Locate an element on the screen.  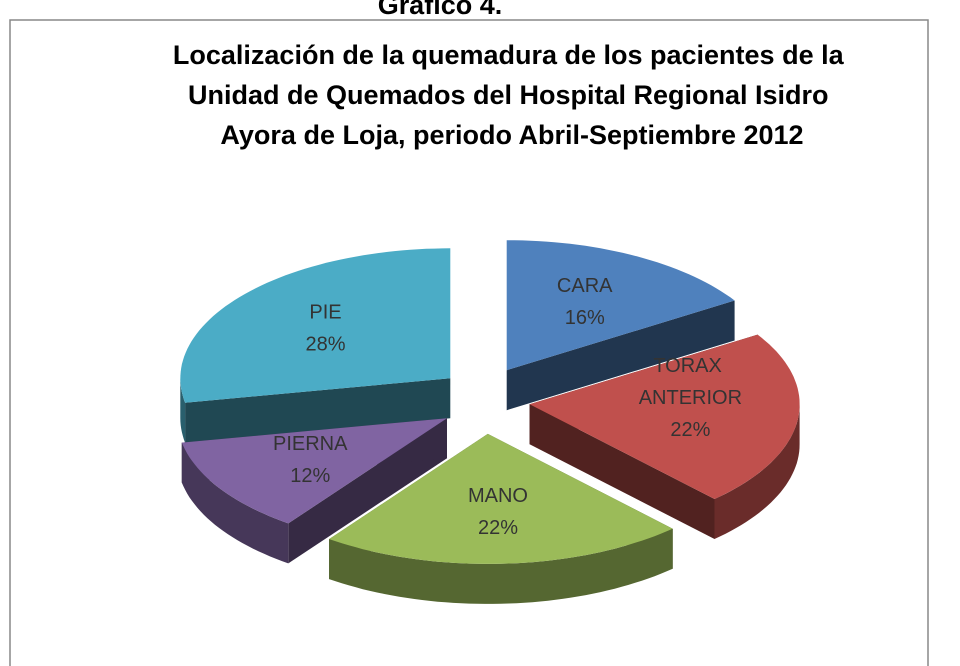
slice-label: CARA is located at coordinates (585, 286).